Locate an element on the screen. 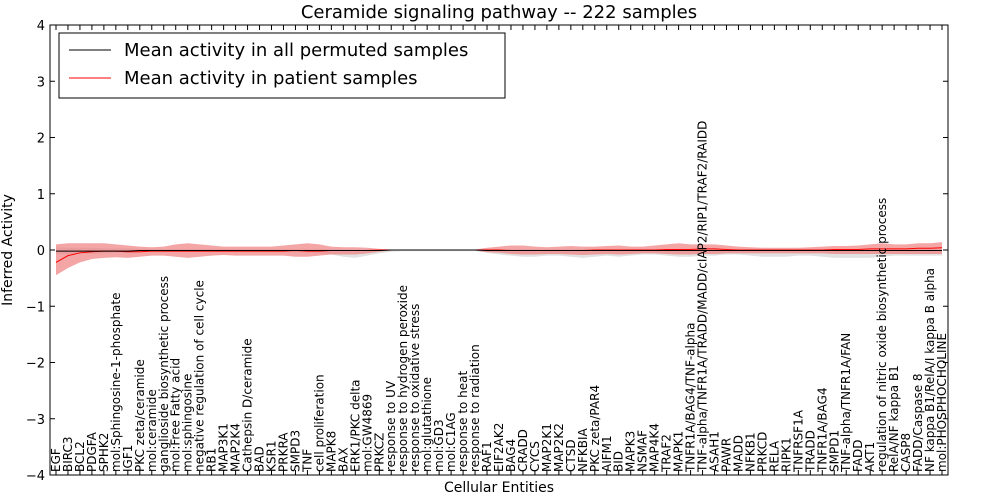  y-tick-label: 1 is located at coordinates (41, 195).